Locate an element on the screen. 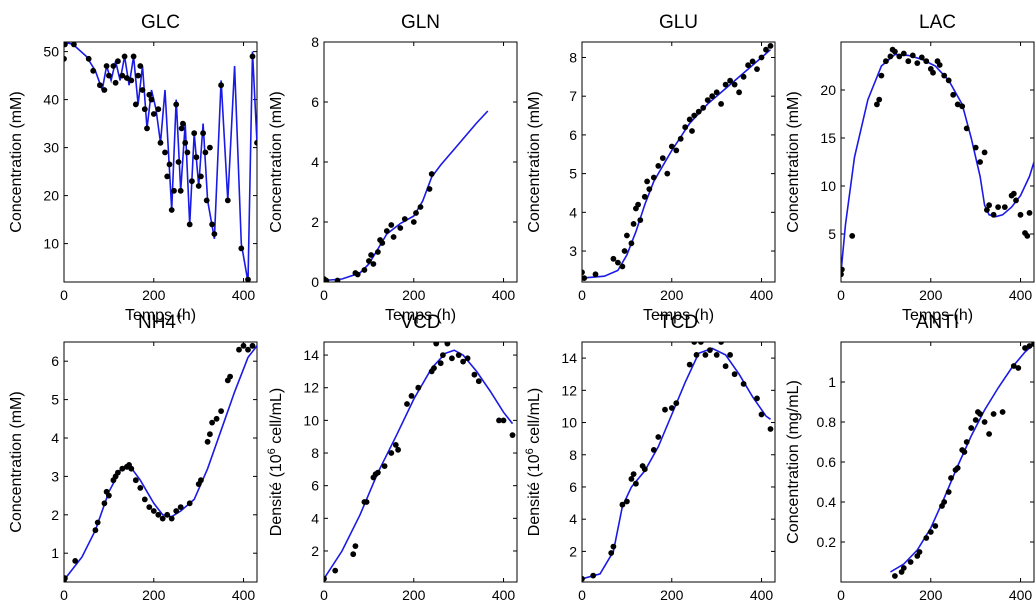 Image resolution: width=1035 pixels, height=605 pixels. x-axis-label: Temps (h) is located at coordinates (160, 315).